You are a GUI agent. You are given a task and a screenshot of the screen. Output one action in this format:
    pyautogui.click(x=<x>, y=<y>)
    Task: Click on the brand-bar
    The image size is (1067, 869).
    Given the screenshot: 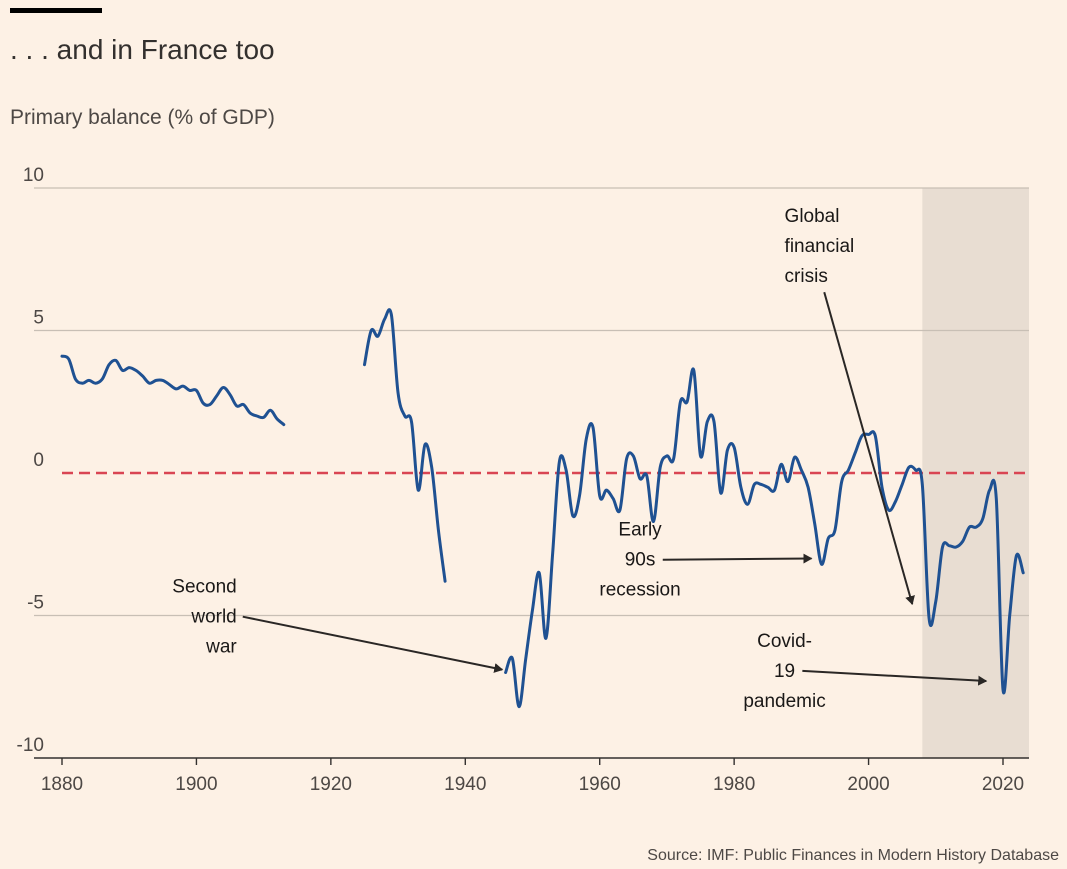 What is the action you would take?
    pyautogui.click(x=56, y=10)
    